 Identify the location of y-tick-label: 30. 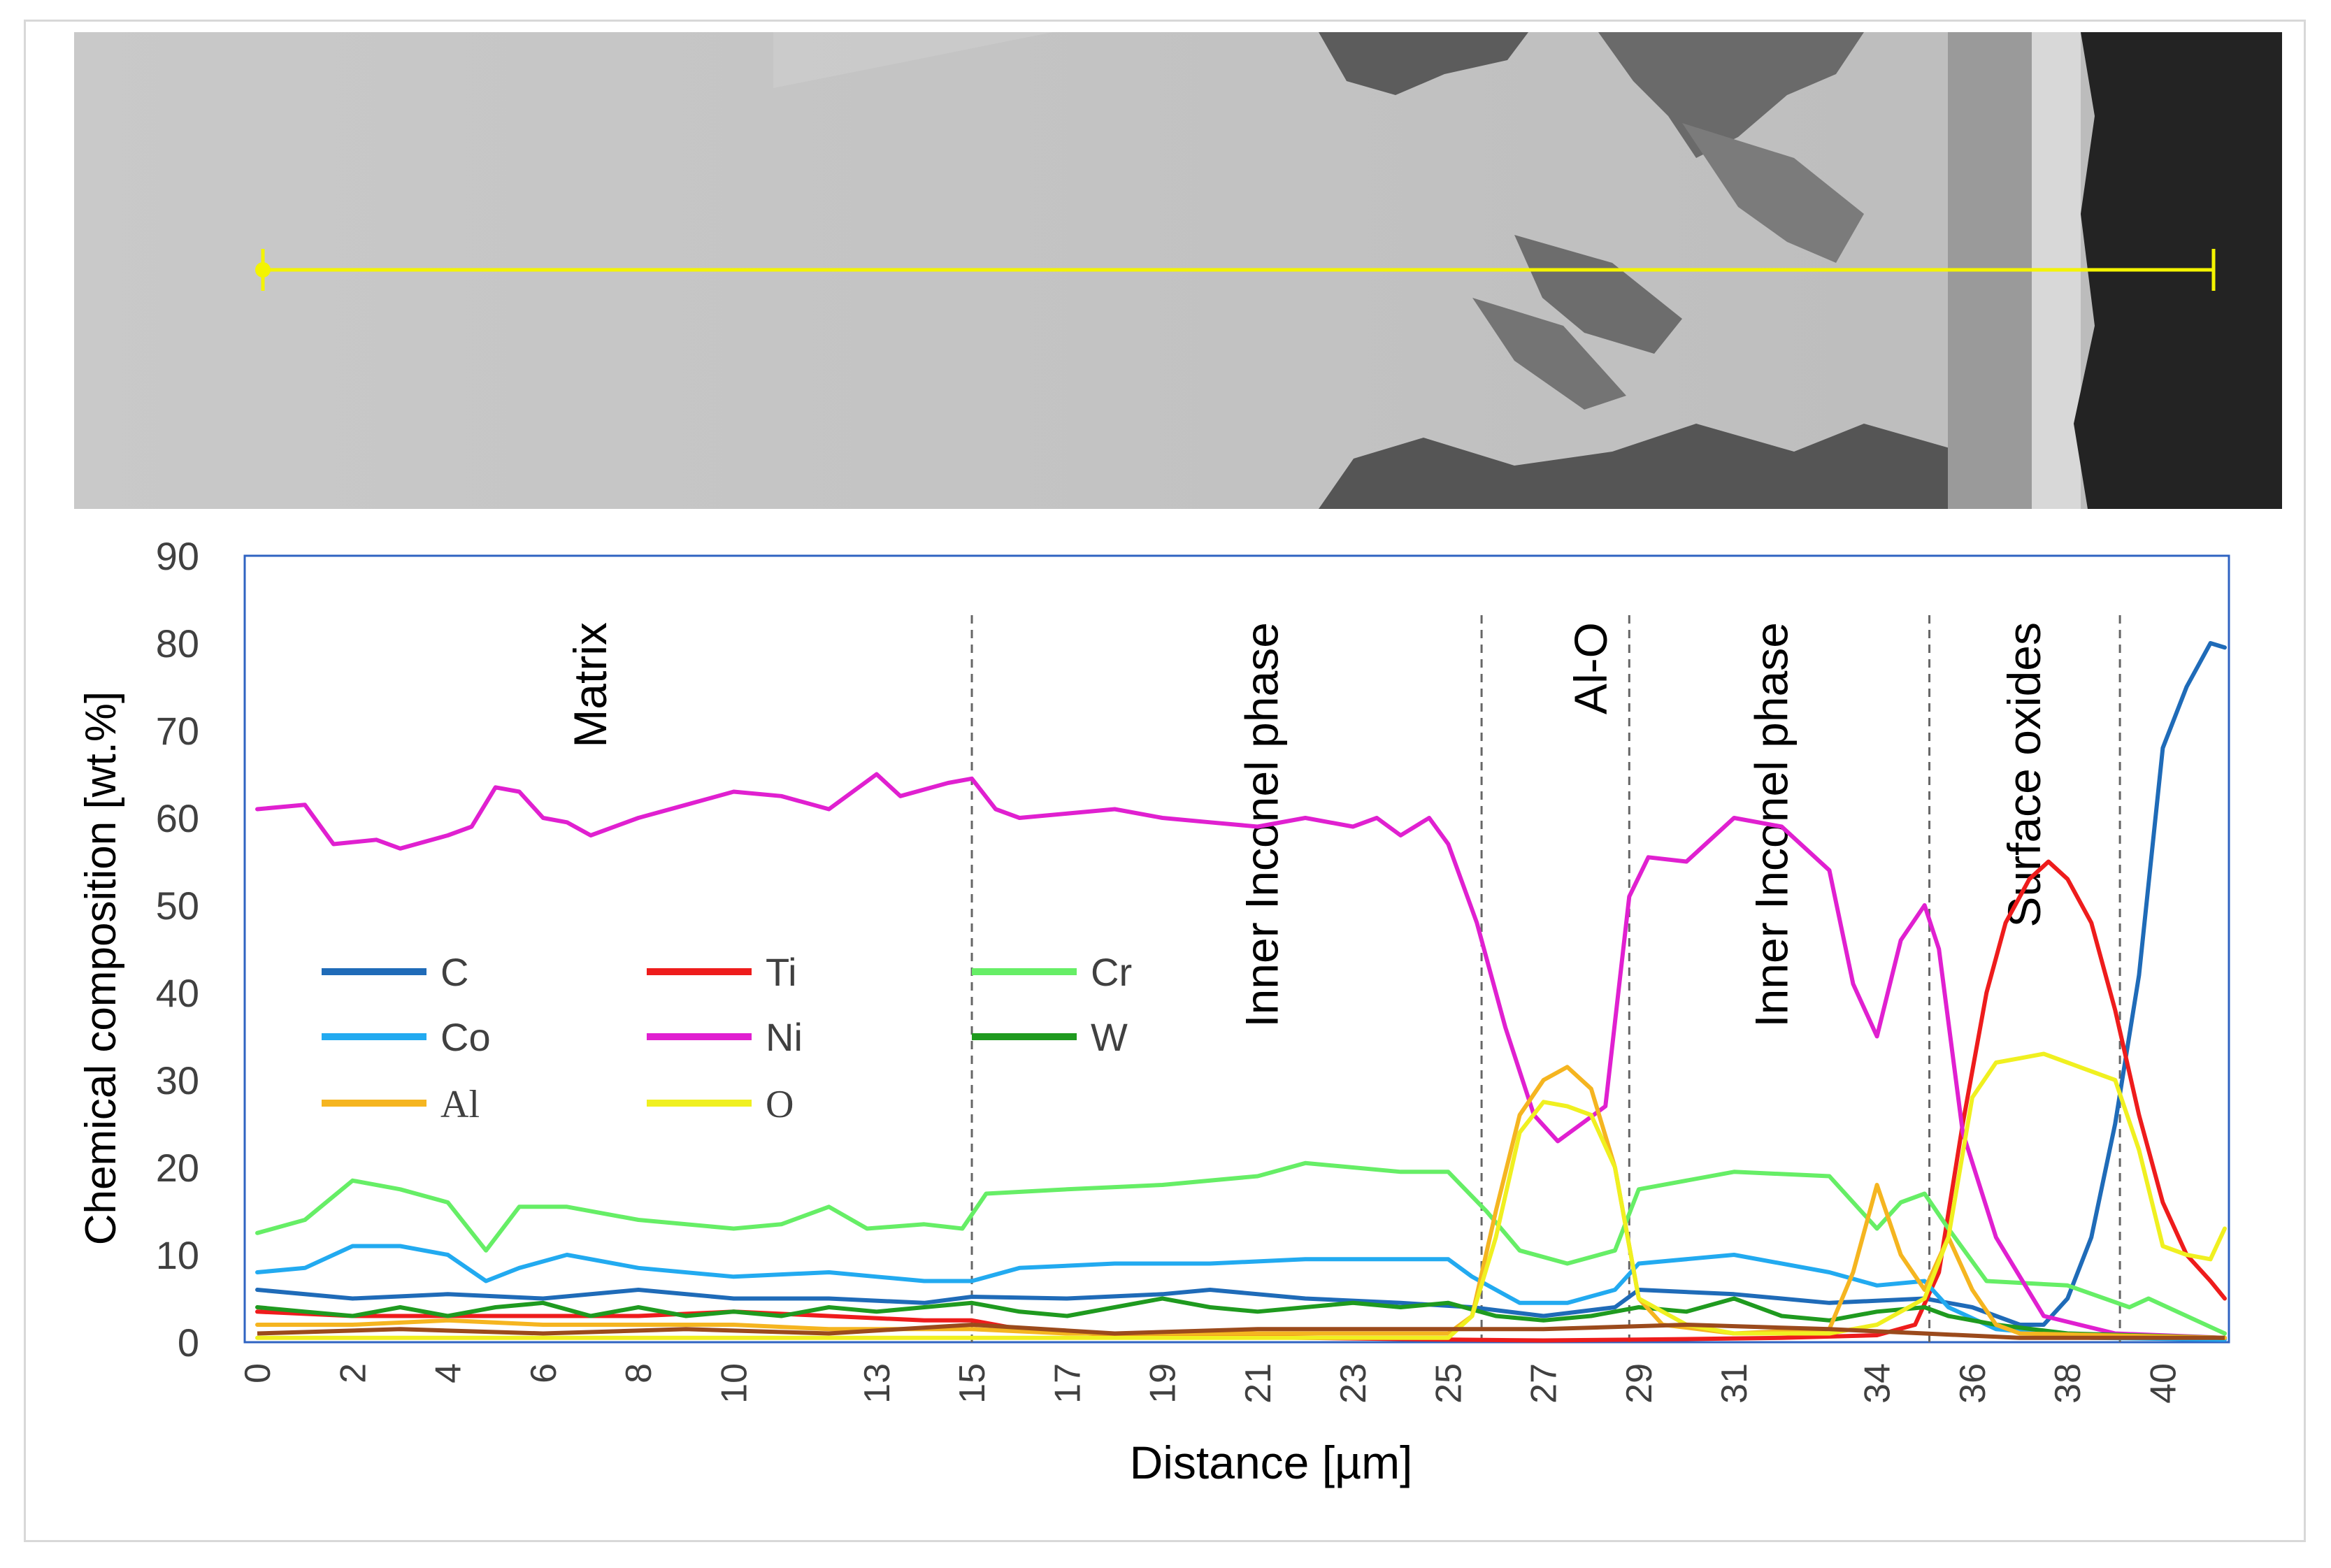
(177, 1080).